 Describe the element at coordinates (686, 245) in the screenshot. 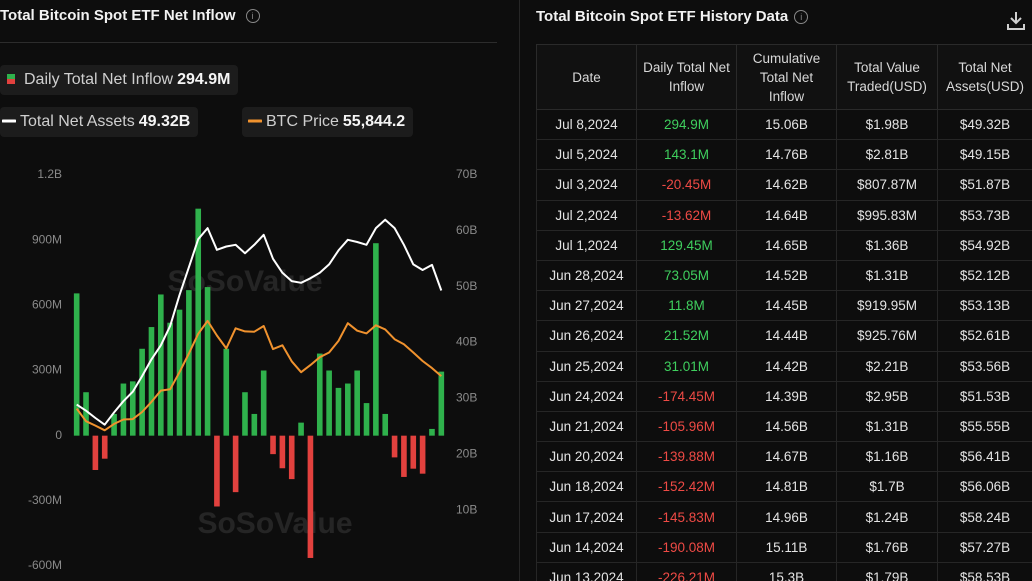

I see `table-cell: 129.45M` at that location.